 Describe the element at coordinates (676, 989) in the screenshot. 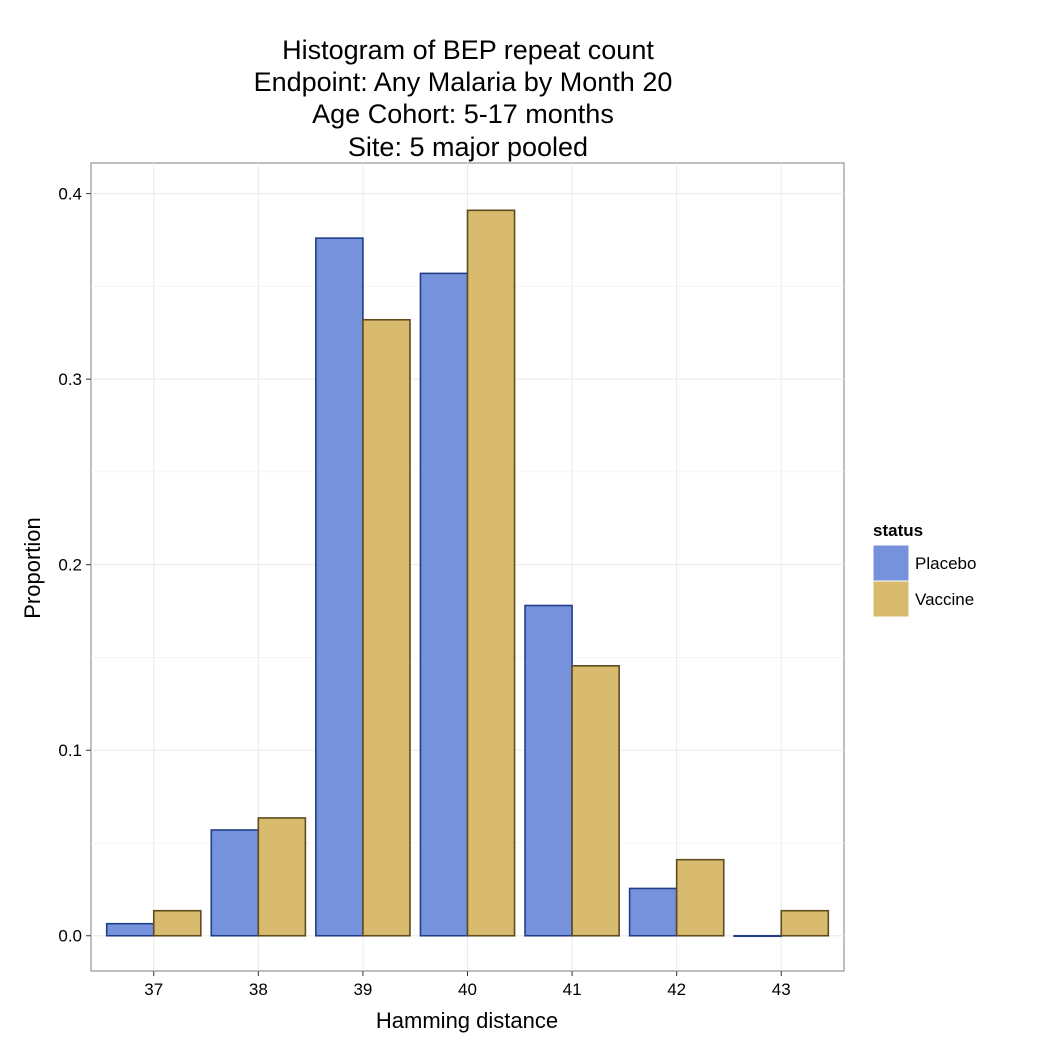

I see `x-tick-label: 42` at that location.